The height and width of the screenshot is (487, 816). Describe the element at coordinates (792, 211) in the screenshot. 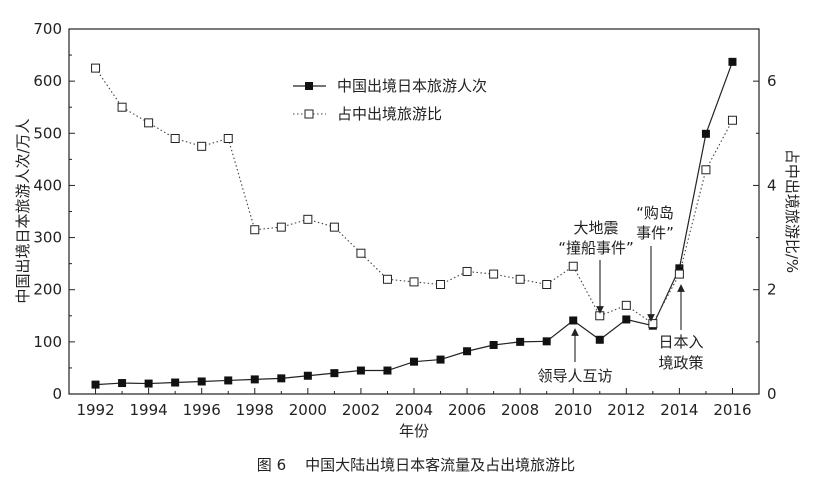

I see `y-right-axis-title: 占中出境旅游比/%` at that location.